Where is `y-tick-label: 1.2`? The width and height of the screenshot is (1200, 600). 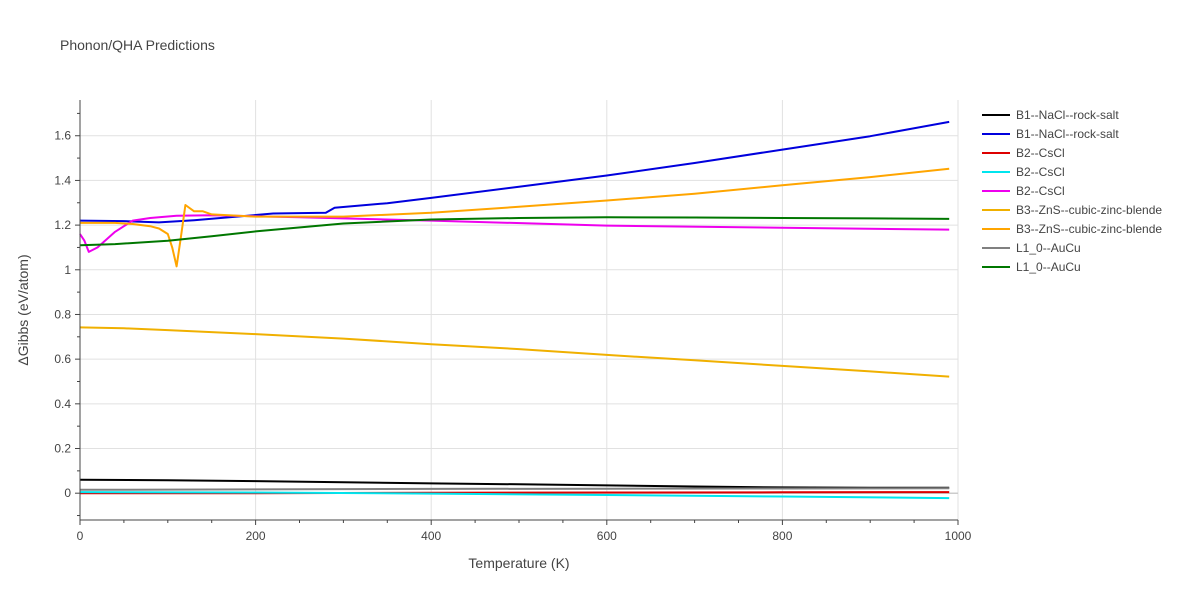
y-tick-label: 1.2 is located at coordinates (62, 225).